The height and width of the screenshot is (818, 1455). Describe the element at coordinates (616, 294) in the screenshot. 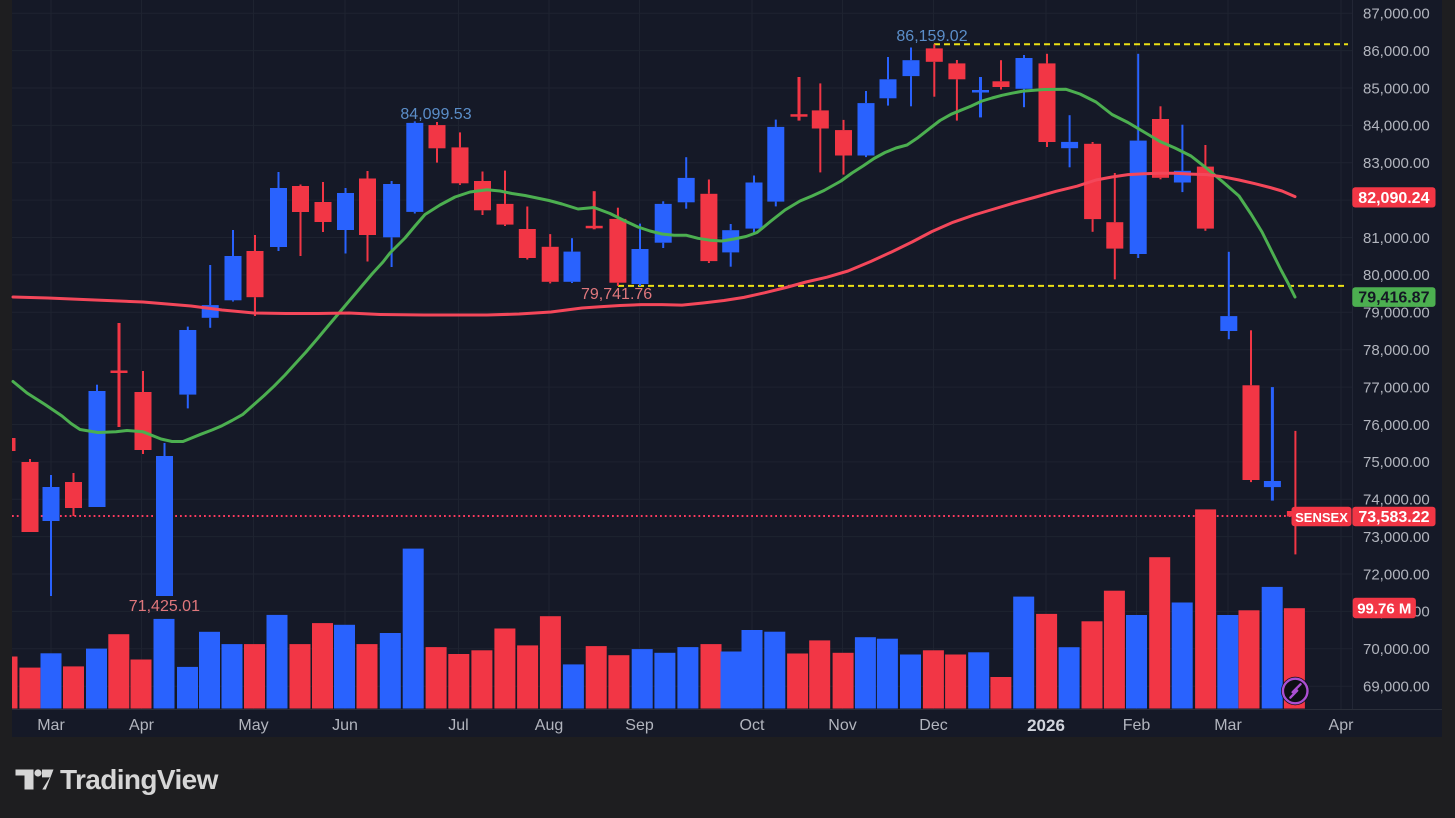

I see `svg-text: 79,741.76` at that location.